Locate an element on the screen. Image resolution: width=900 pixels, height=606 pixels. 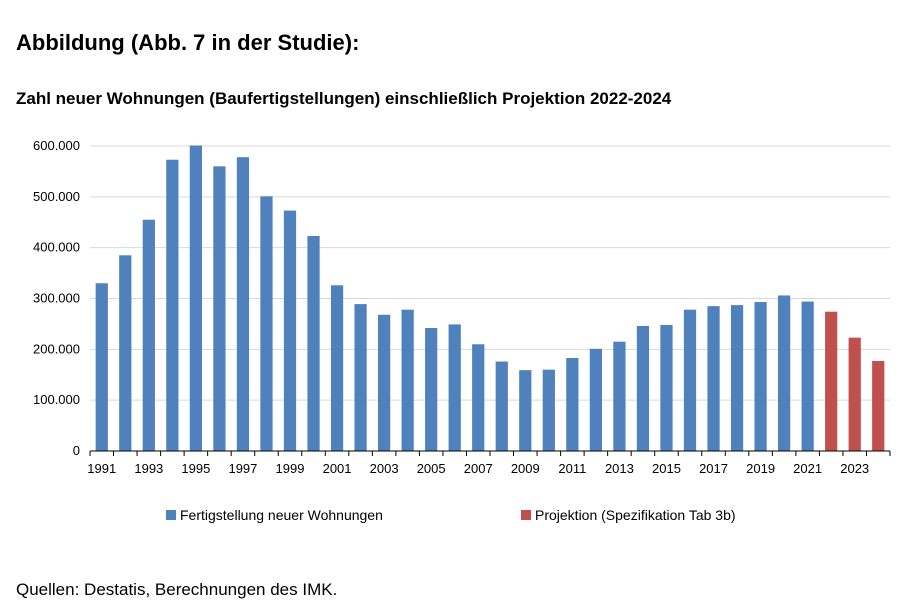
page-heading: Abbildung (Abb. 7 in der Studie): is located at coordinates (188, 42).